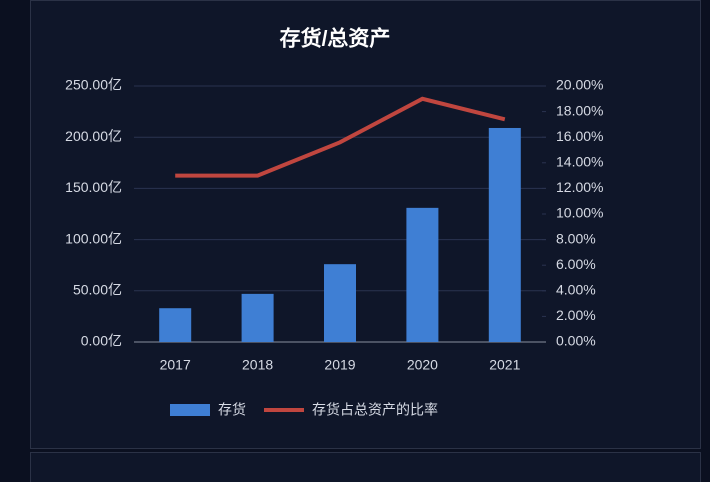  Describe the element at coordinates (335, 39) in the screenshot. I see `chart-title: 存货/总资产` at that location.